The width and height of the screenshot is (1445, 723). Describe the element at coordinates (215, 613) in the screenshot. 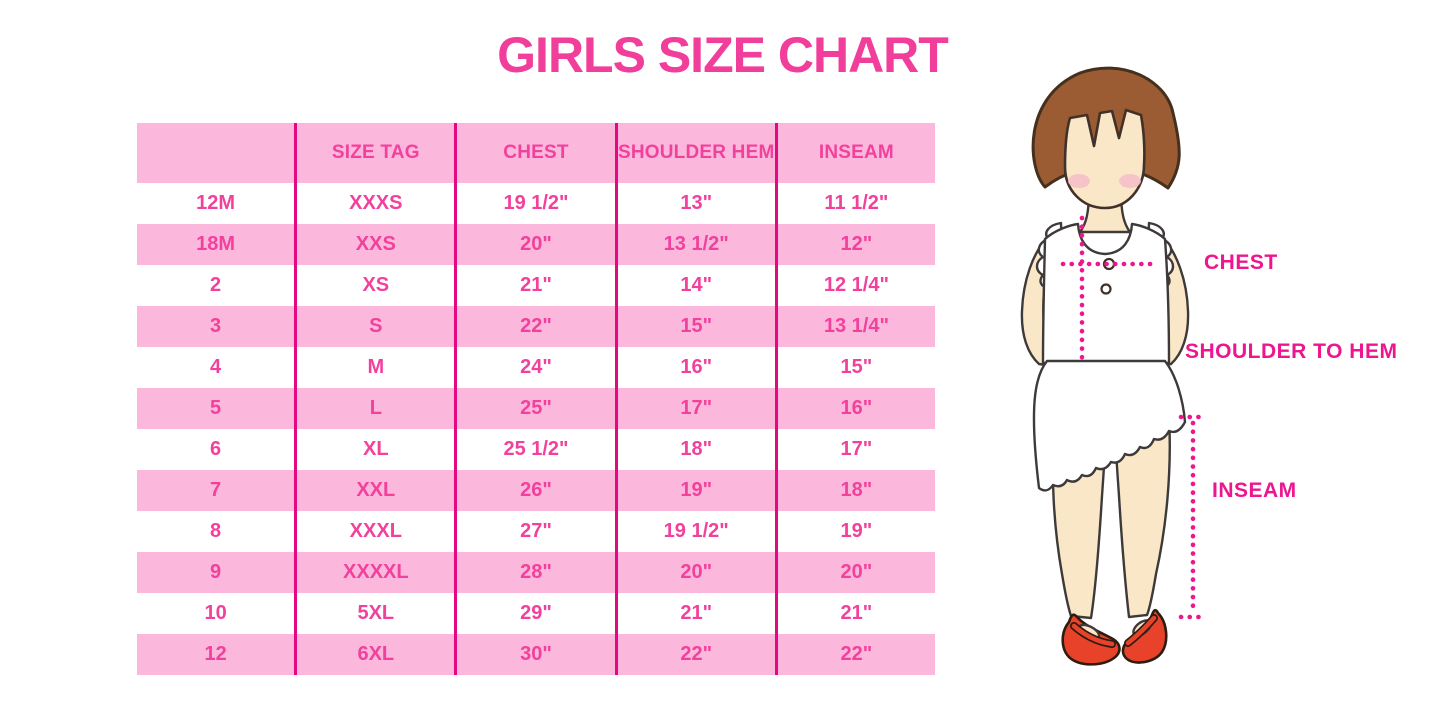

I see `size-cell: 10` at that location.